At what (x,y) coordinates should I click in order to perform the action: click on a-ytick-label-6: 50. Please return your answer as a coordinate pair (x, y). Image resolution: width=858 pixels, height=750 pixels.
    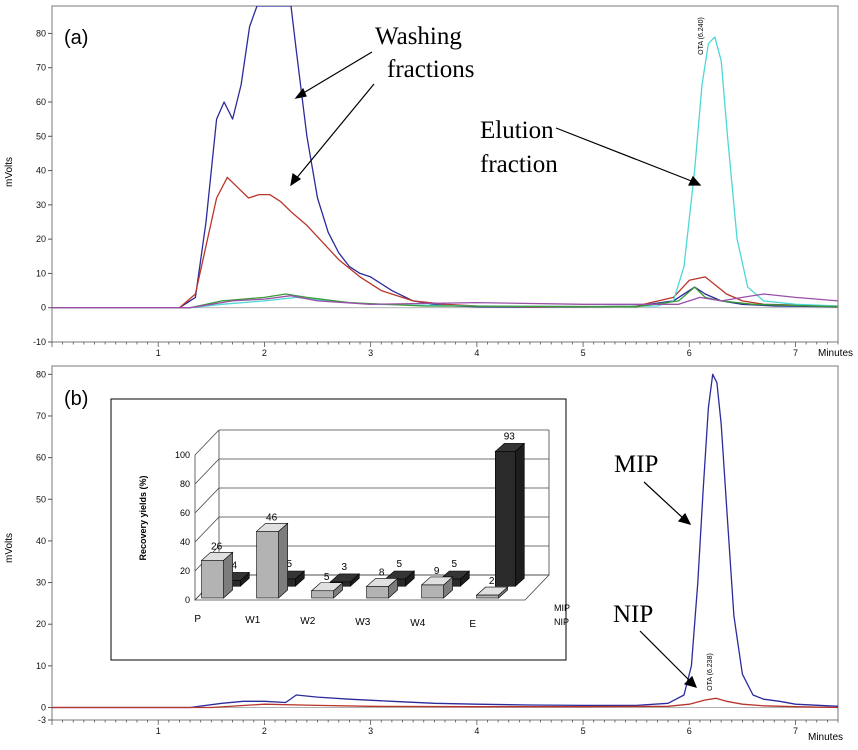
    Looking at the image, I should click on (41, 136).